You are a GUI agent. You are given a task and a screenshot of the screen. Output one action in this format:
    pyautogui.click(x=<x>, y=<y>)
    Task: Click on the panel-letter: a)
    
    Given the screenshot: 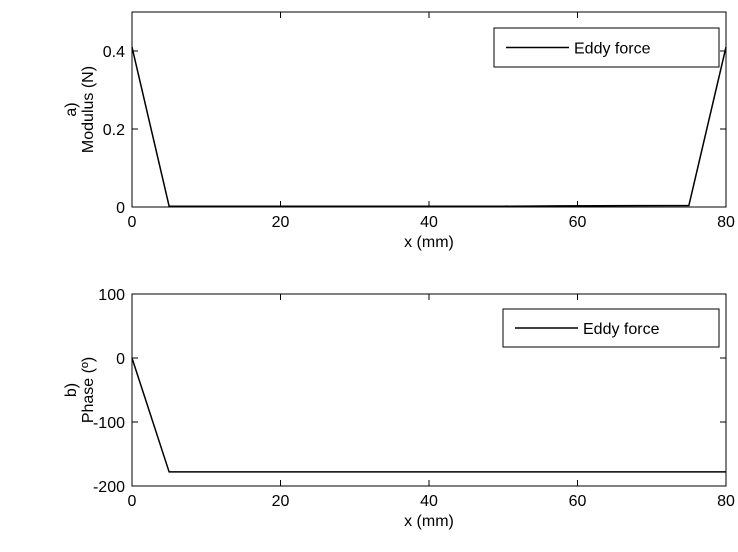 What is the action you would take?
    pyautogui.click(x=71, y=109)
    